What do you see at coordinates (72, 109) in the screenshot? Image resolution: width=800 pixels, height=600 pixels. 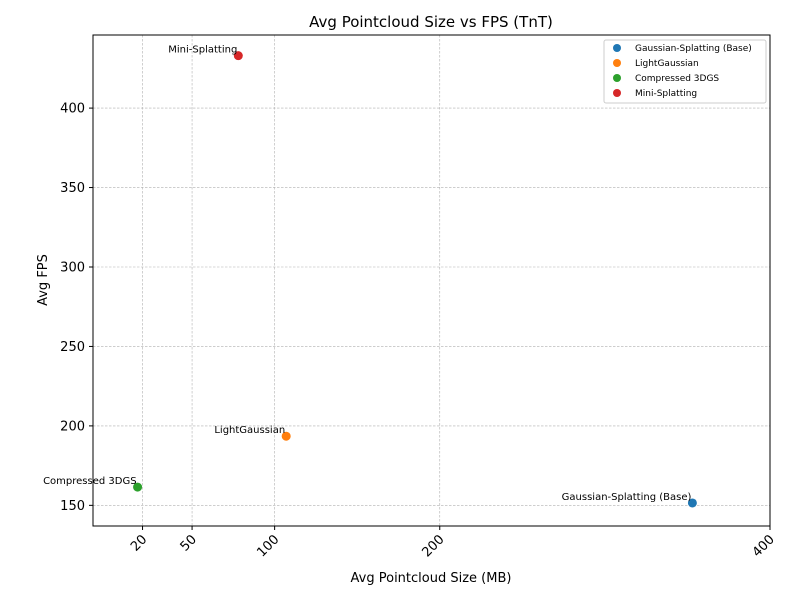 I see `y-tick-label: 400` at bounding box center [72, 109].